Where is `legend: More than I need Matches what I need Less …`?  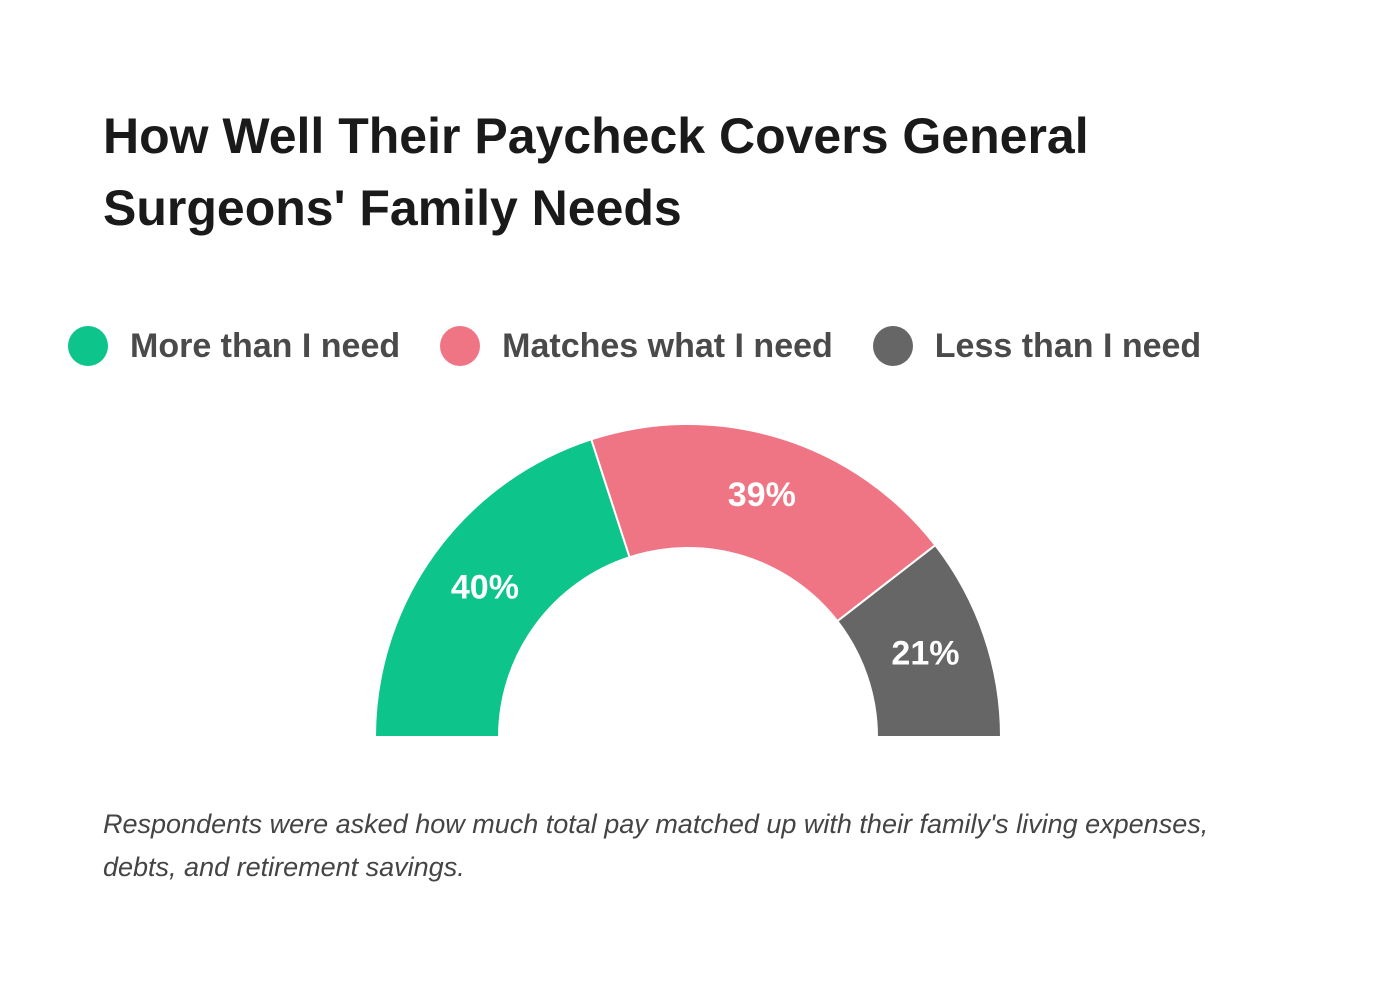
legend: More than I need Matches what I need Less … is located at coordinates (634, 346).